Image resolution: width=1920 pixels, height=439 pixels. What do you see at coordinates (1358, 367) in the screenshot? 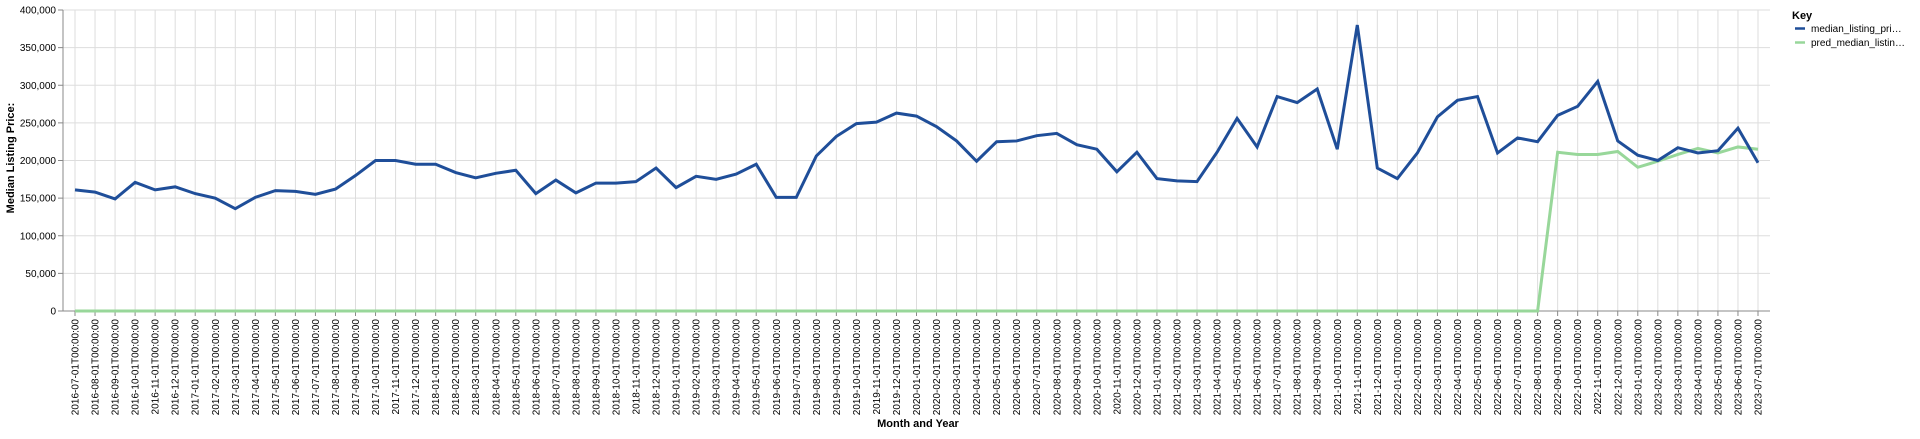
I see `x-tick-label: 2021-11-01T00:00:00` at bounding box center [1358, 367].